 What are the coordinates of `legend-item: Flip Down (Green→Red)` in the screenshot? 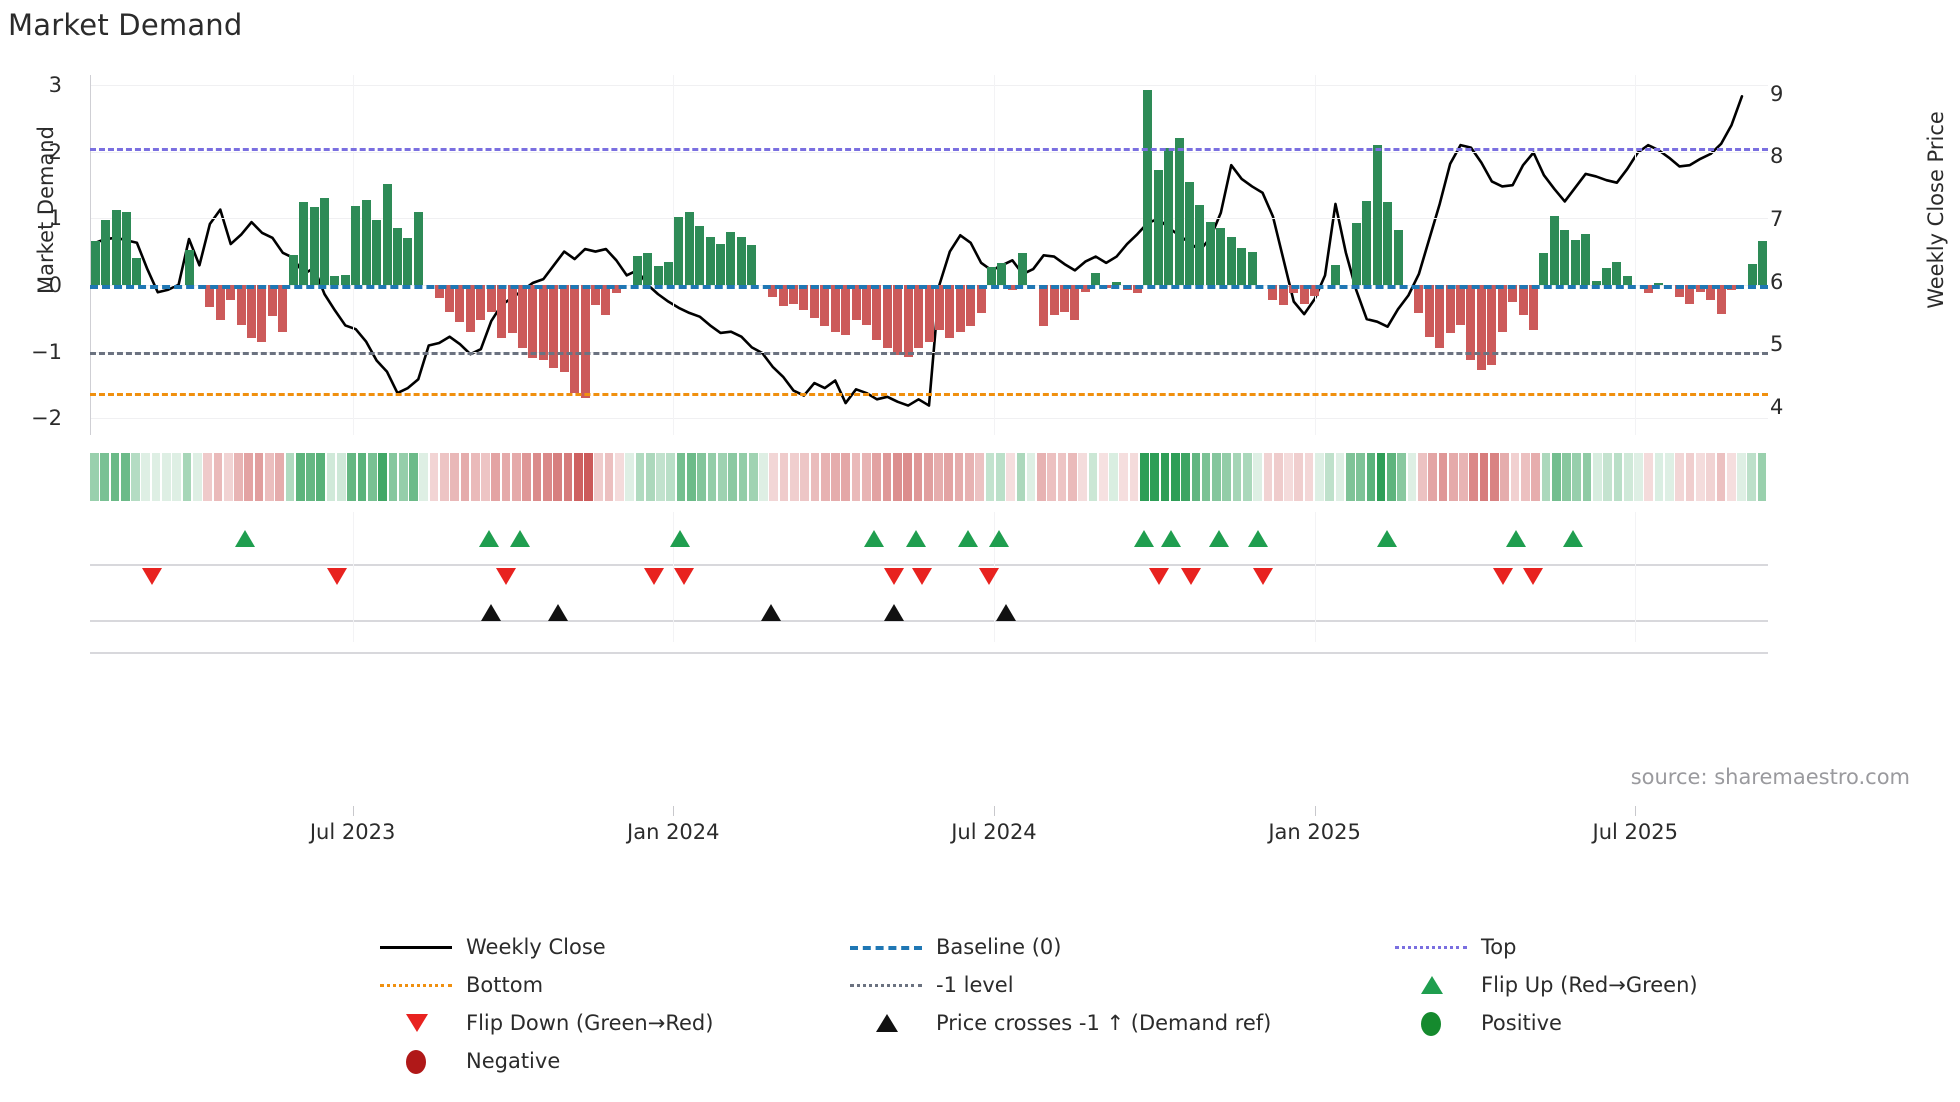 It's located at (615, 1023).